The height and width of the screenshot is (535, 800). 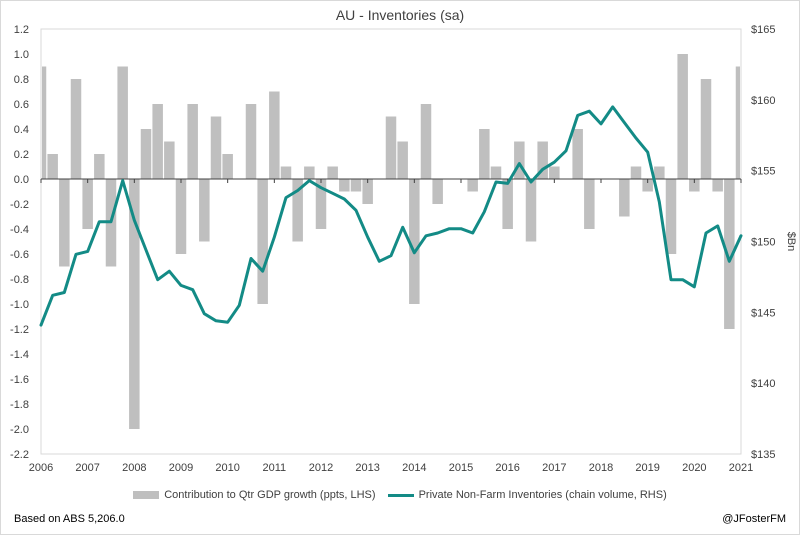 What do you see at coordinates (400, 15) in the screenshot?
I see `chart-title: AU - Inventories (sa)` at bounding box center [400, 15].